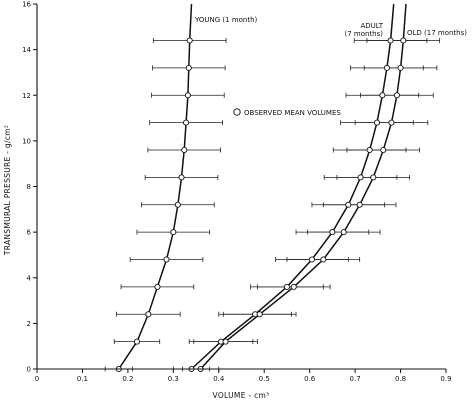 This screenshot has height=401, width=474. What do you see at coordinates (173, 379) in the screenshot?
I see `x-tick-label: 0.3` at bounding box center [173, 379].